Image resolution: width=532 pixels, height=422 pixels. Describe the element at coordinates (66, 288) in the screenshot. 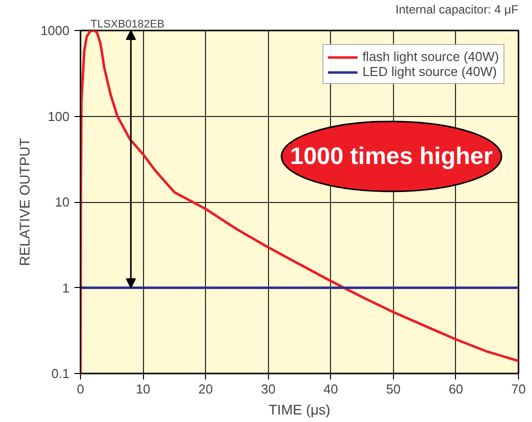

I see `y-tick-label: 1` at that location.